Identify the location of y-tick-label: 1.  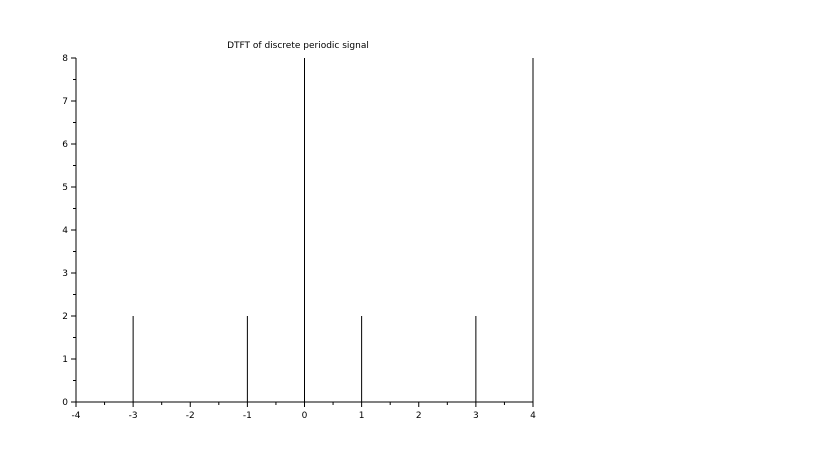
(65, 360).